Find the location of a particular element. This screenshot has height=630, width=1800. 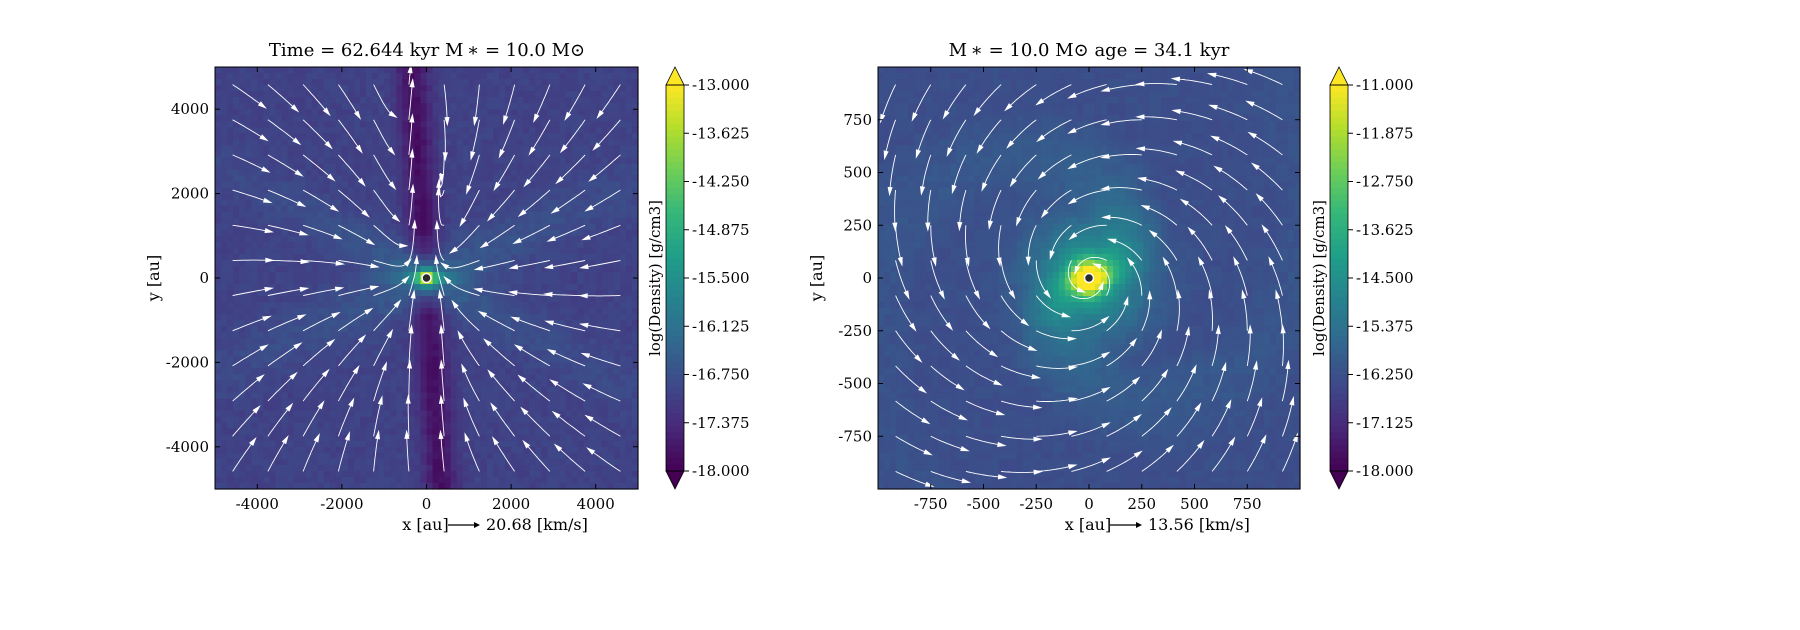

velocity-key-arrowhead is located at coordinates (477, 525).